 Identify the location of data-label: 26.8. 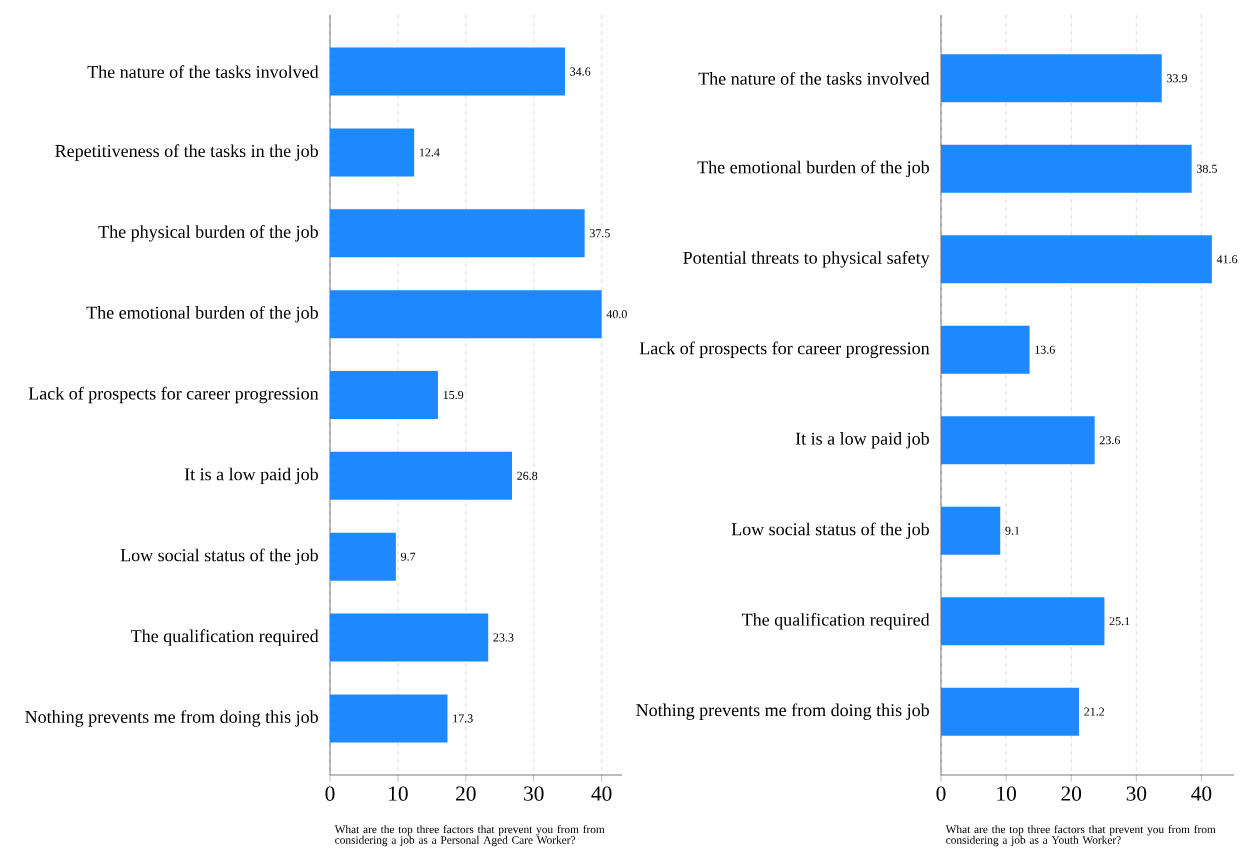
(527, 475).